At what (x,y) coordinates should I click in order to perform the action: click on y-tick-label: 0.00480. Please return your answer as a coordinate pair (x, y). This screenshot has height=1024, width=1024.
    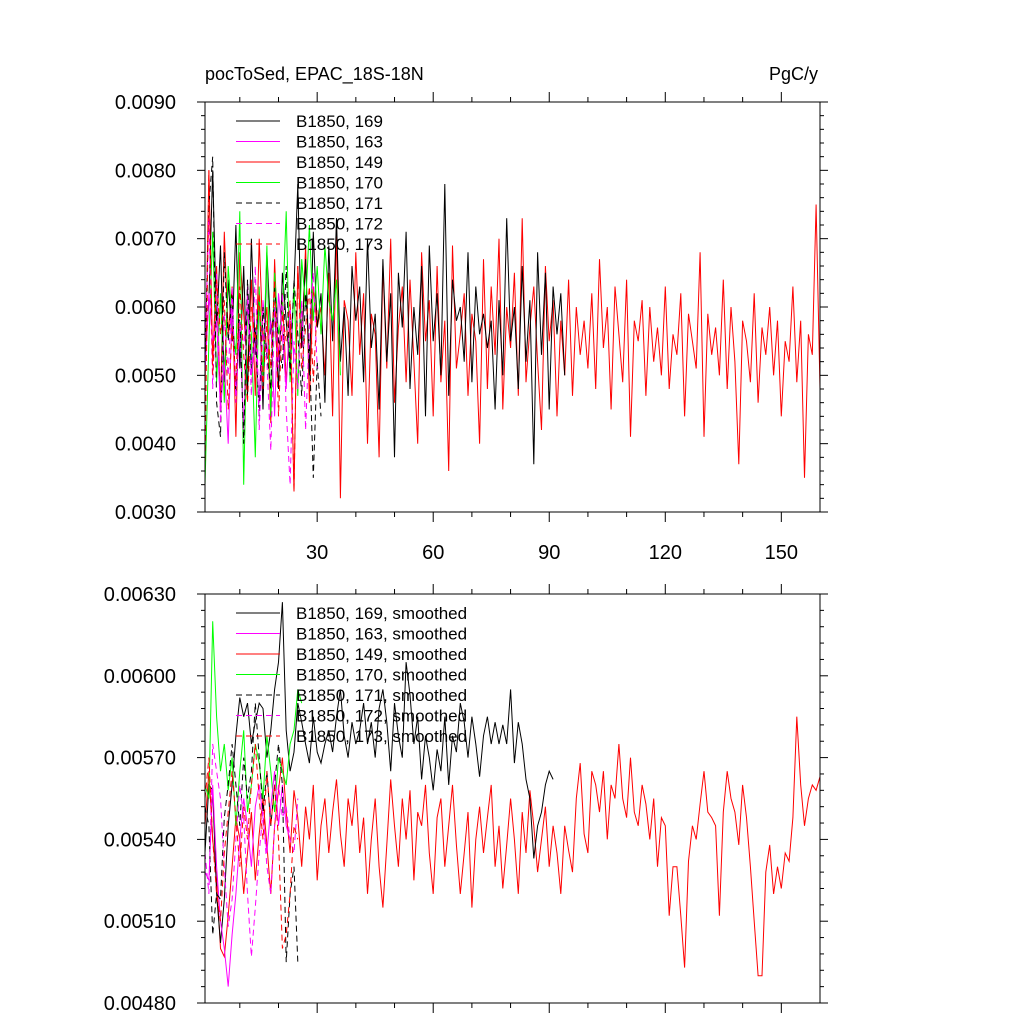
    Looking at the image, I should click on (140, 1004).